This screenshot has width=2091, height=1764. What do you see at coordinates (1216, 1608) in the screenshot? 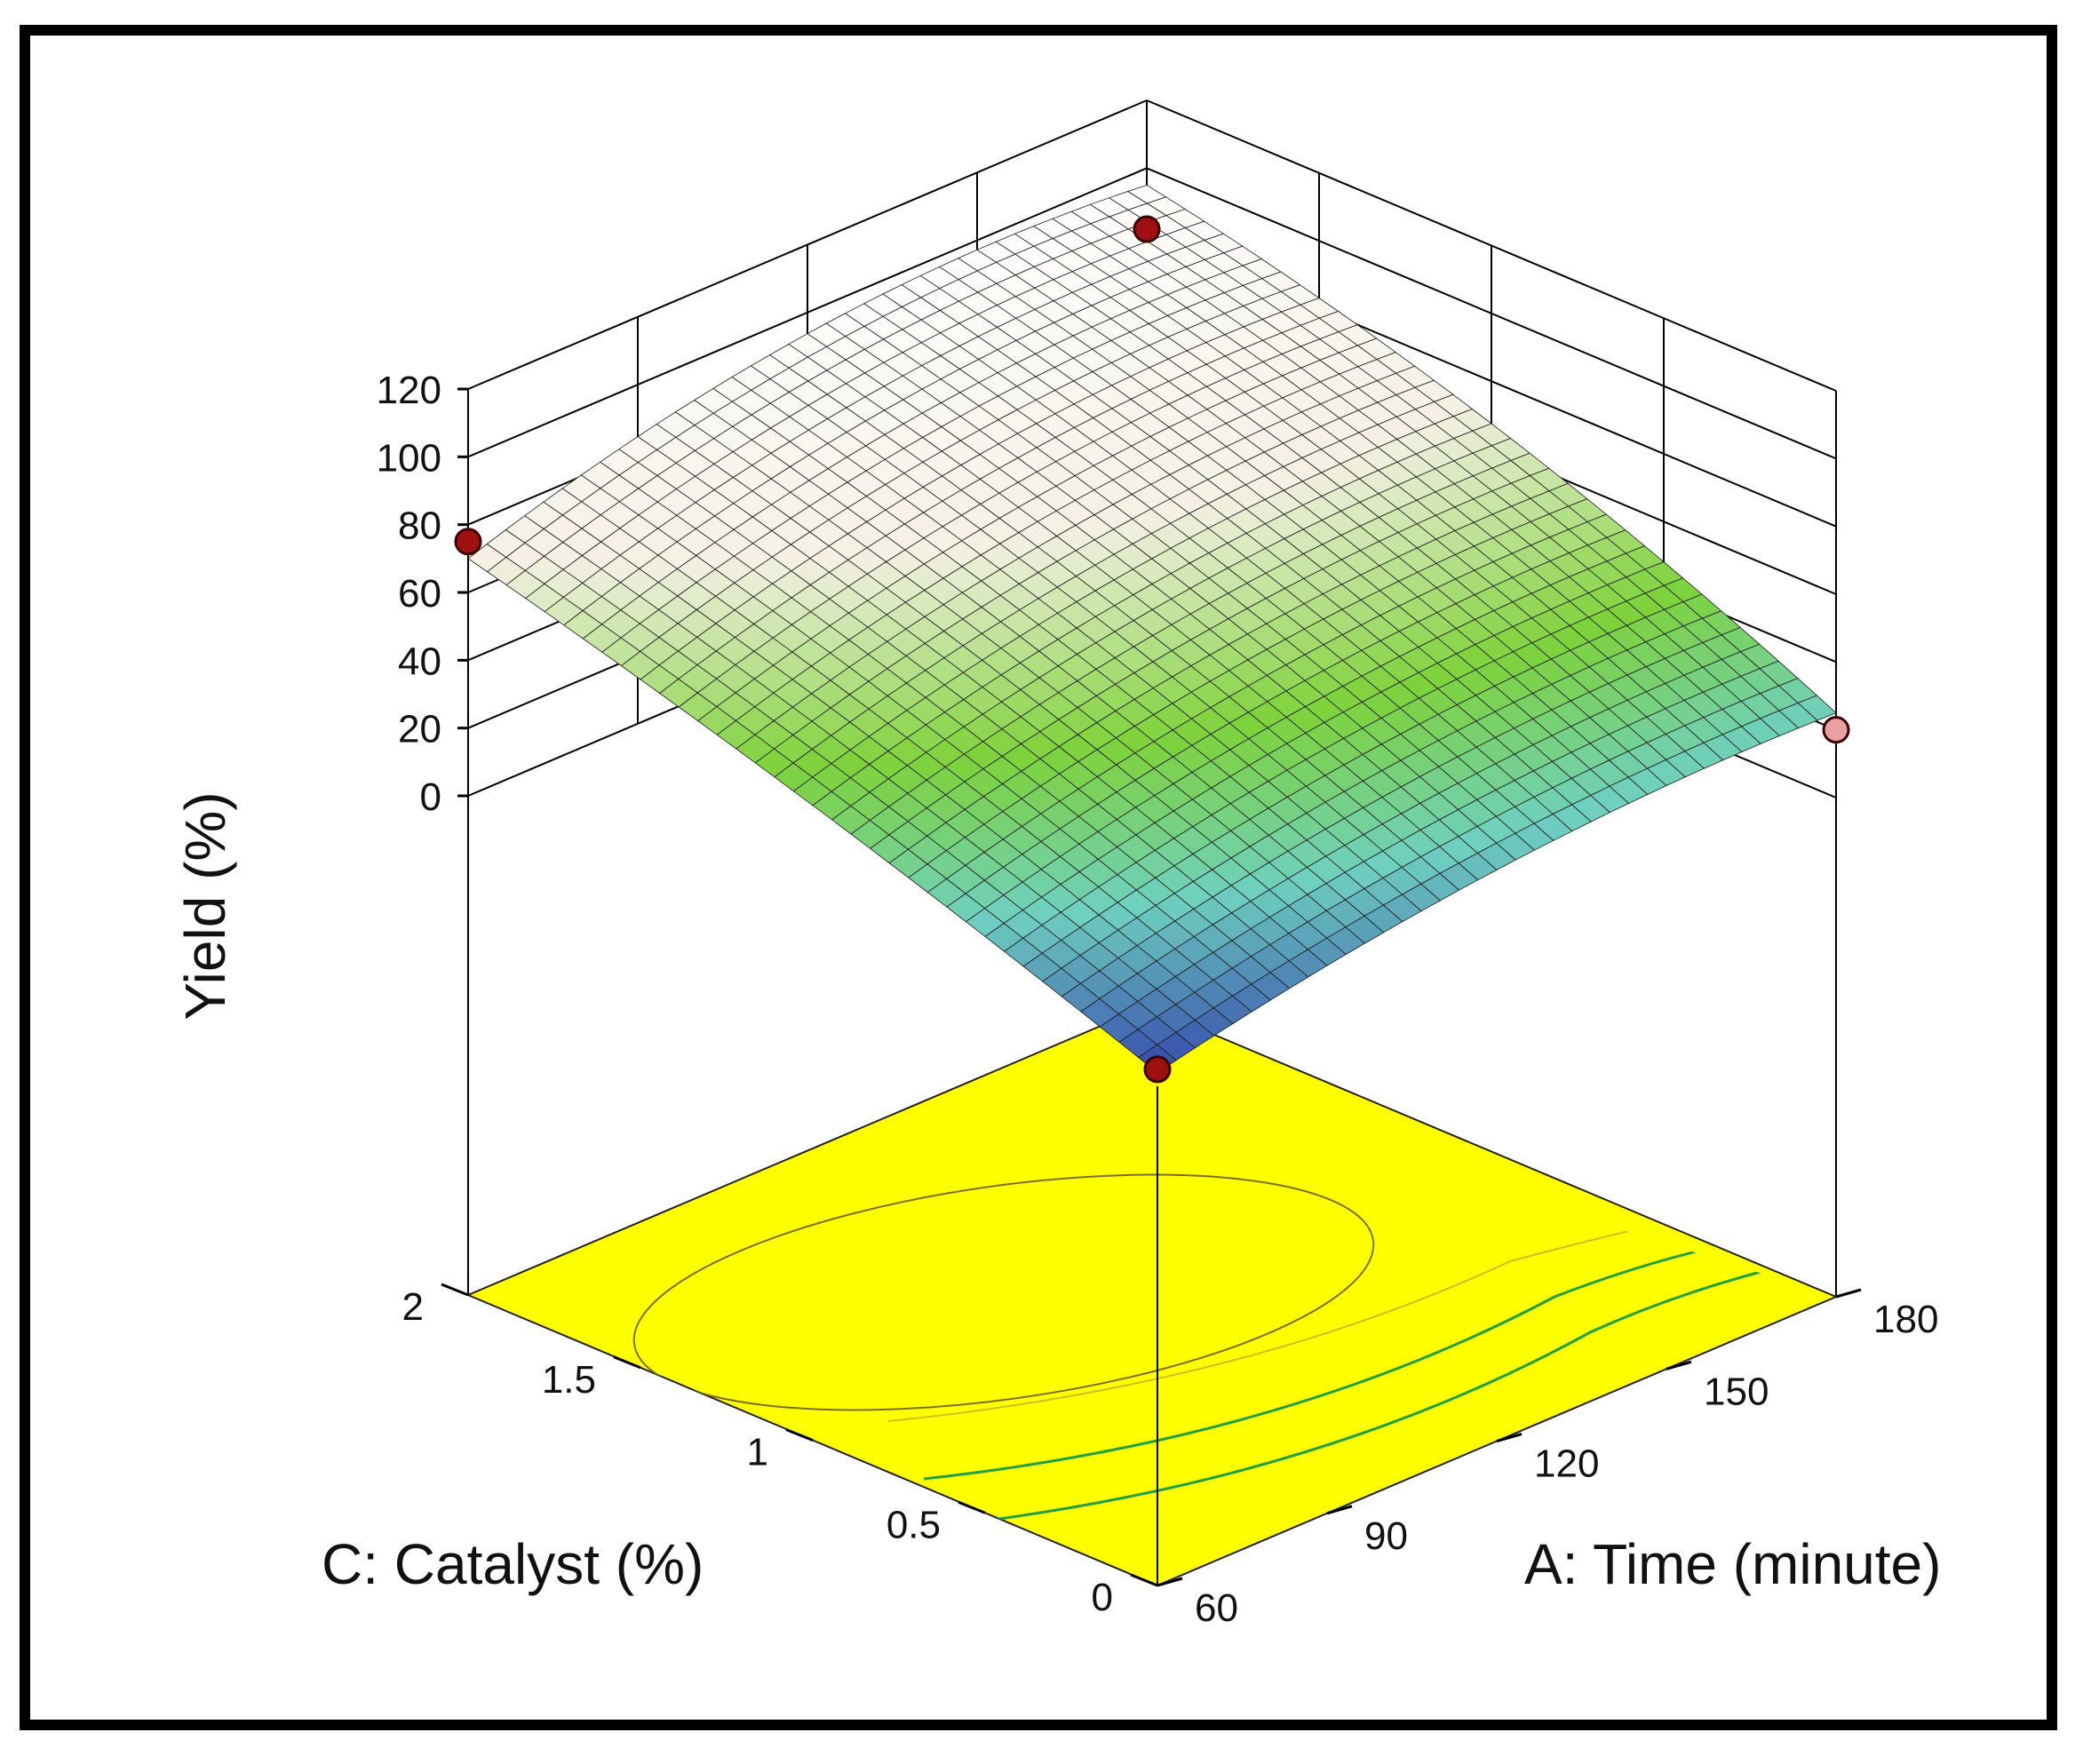
I see `time-tick-label: 60` at bounding box center [1216, 1608].